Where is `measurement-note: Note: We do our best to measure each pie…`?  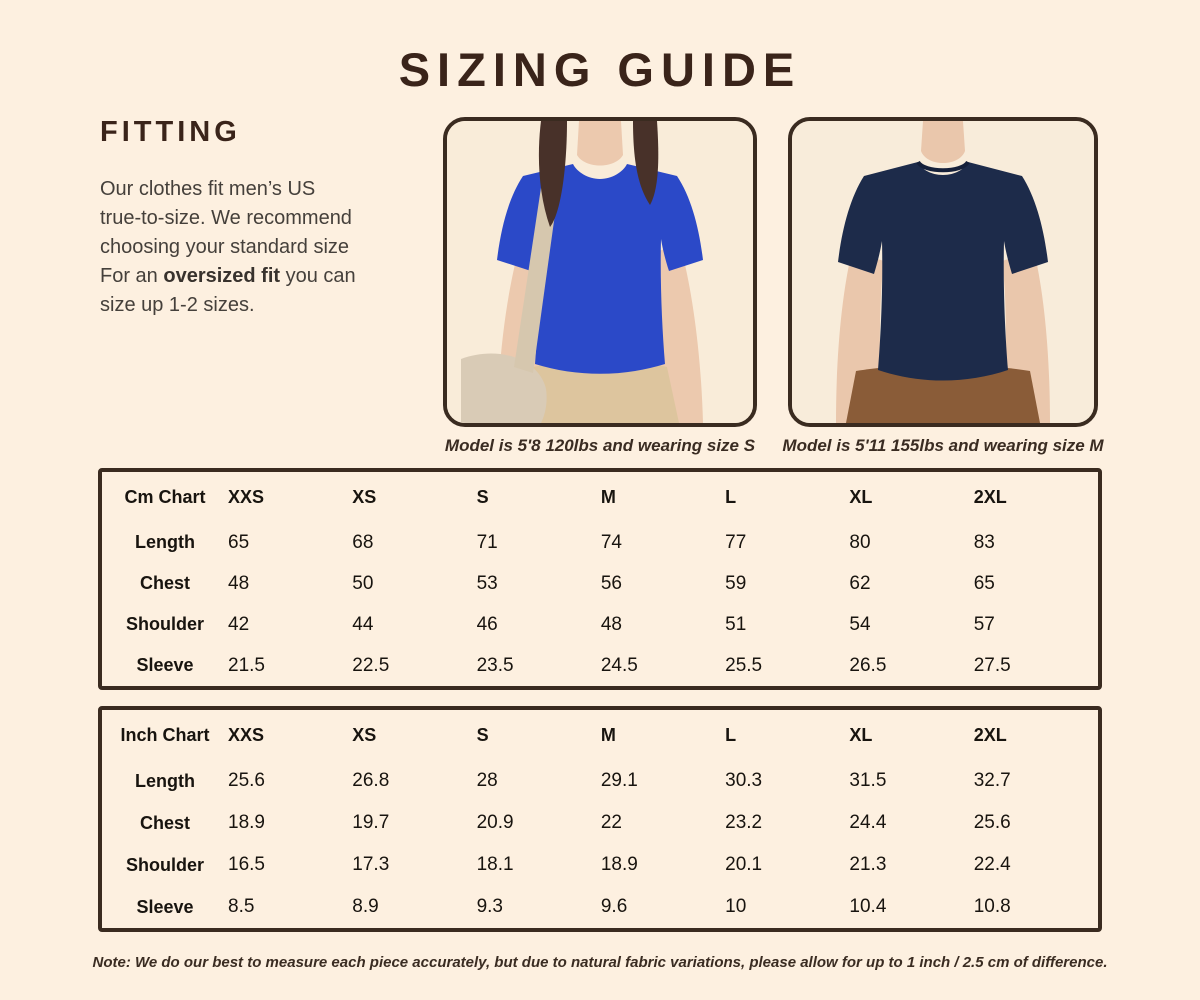 measurement-note: Note: We do our best to measure each pie… is located at coordinates (600, 962).